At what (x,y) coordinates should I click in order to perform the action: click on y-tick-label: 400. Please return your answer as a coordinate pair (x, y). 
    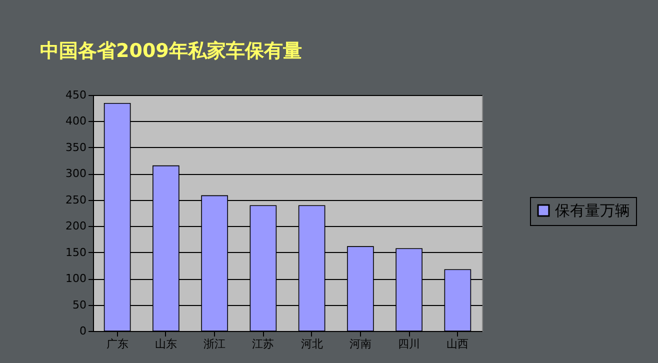
    Looking at the image, I should click on (76, 121).